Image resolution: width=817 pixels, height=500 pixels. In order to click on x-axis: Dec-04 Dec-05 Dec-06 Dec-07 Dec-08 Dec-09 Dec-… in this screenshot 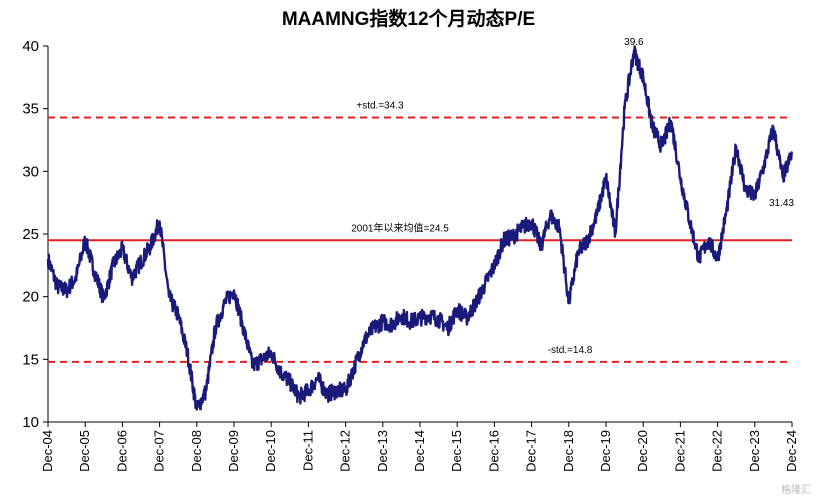, I will do `click(419, 446)`.